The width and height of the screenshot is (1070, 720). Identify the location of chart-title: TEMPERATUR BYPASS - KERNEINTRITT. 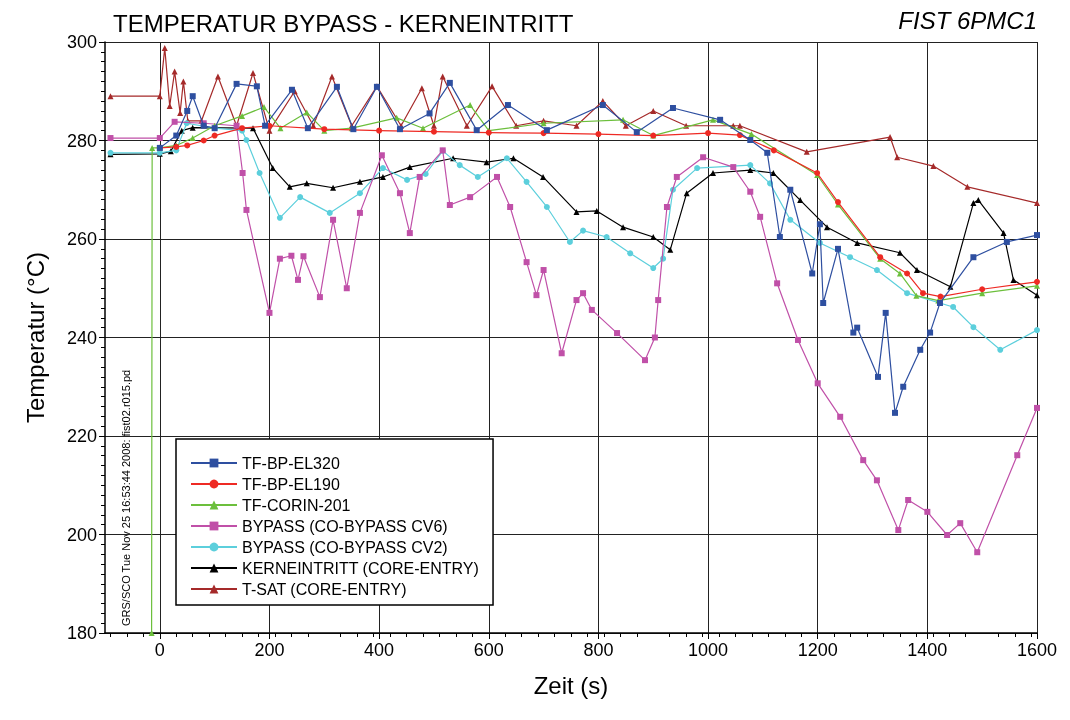
(343, 23).